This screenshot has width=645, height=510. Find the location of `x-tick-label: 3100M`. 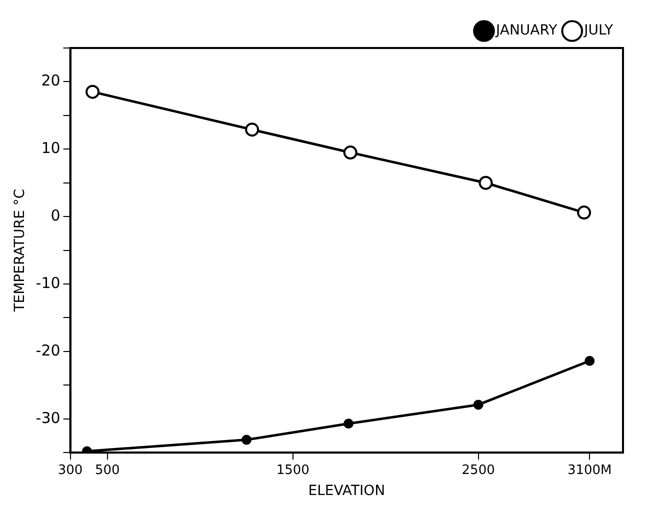

x-tick-label: 3100M is located at coordinates (589, 470).